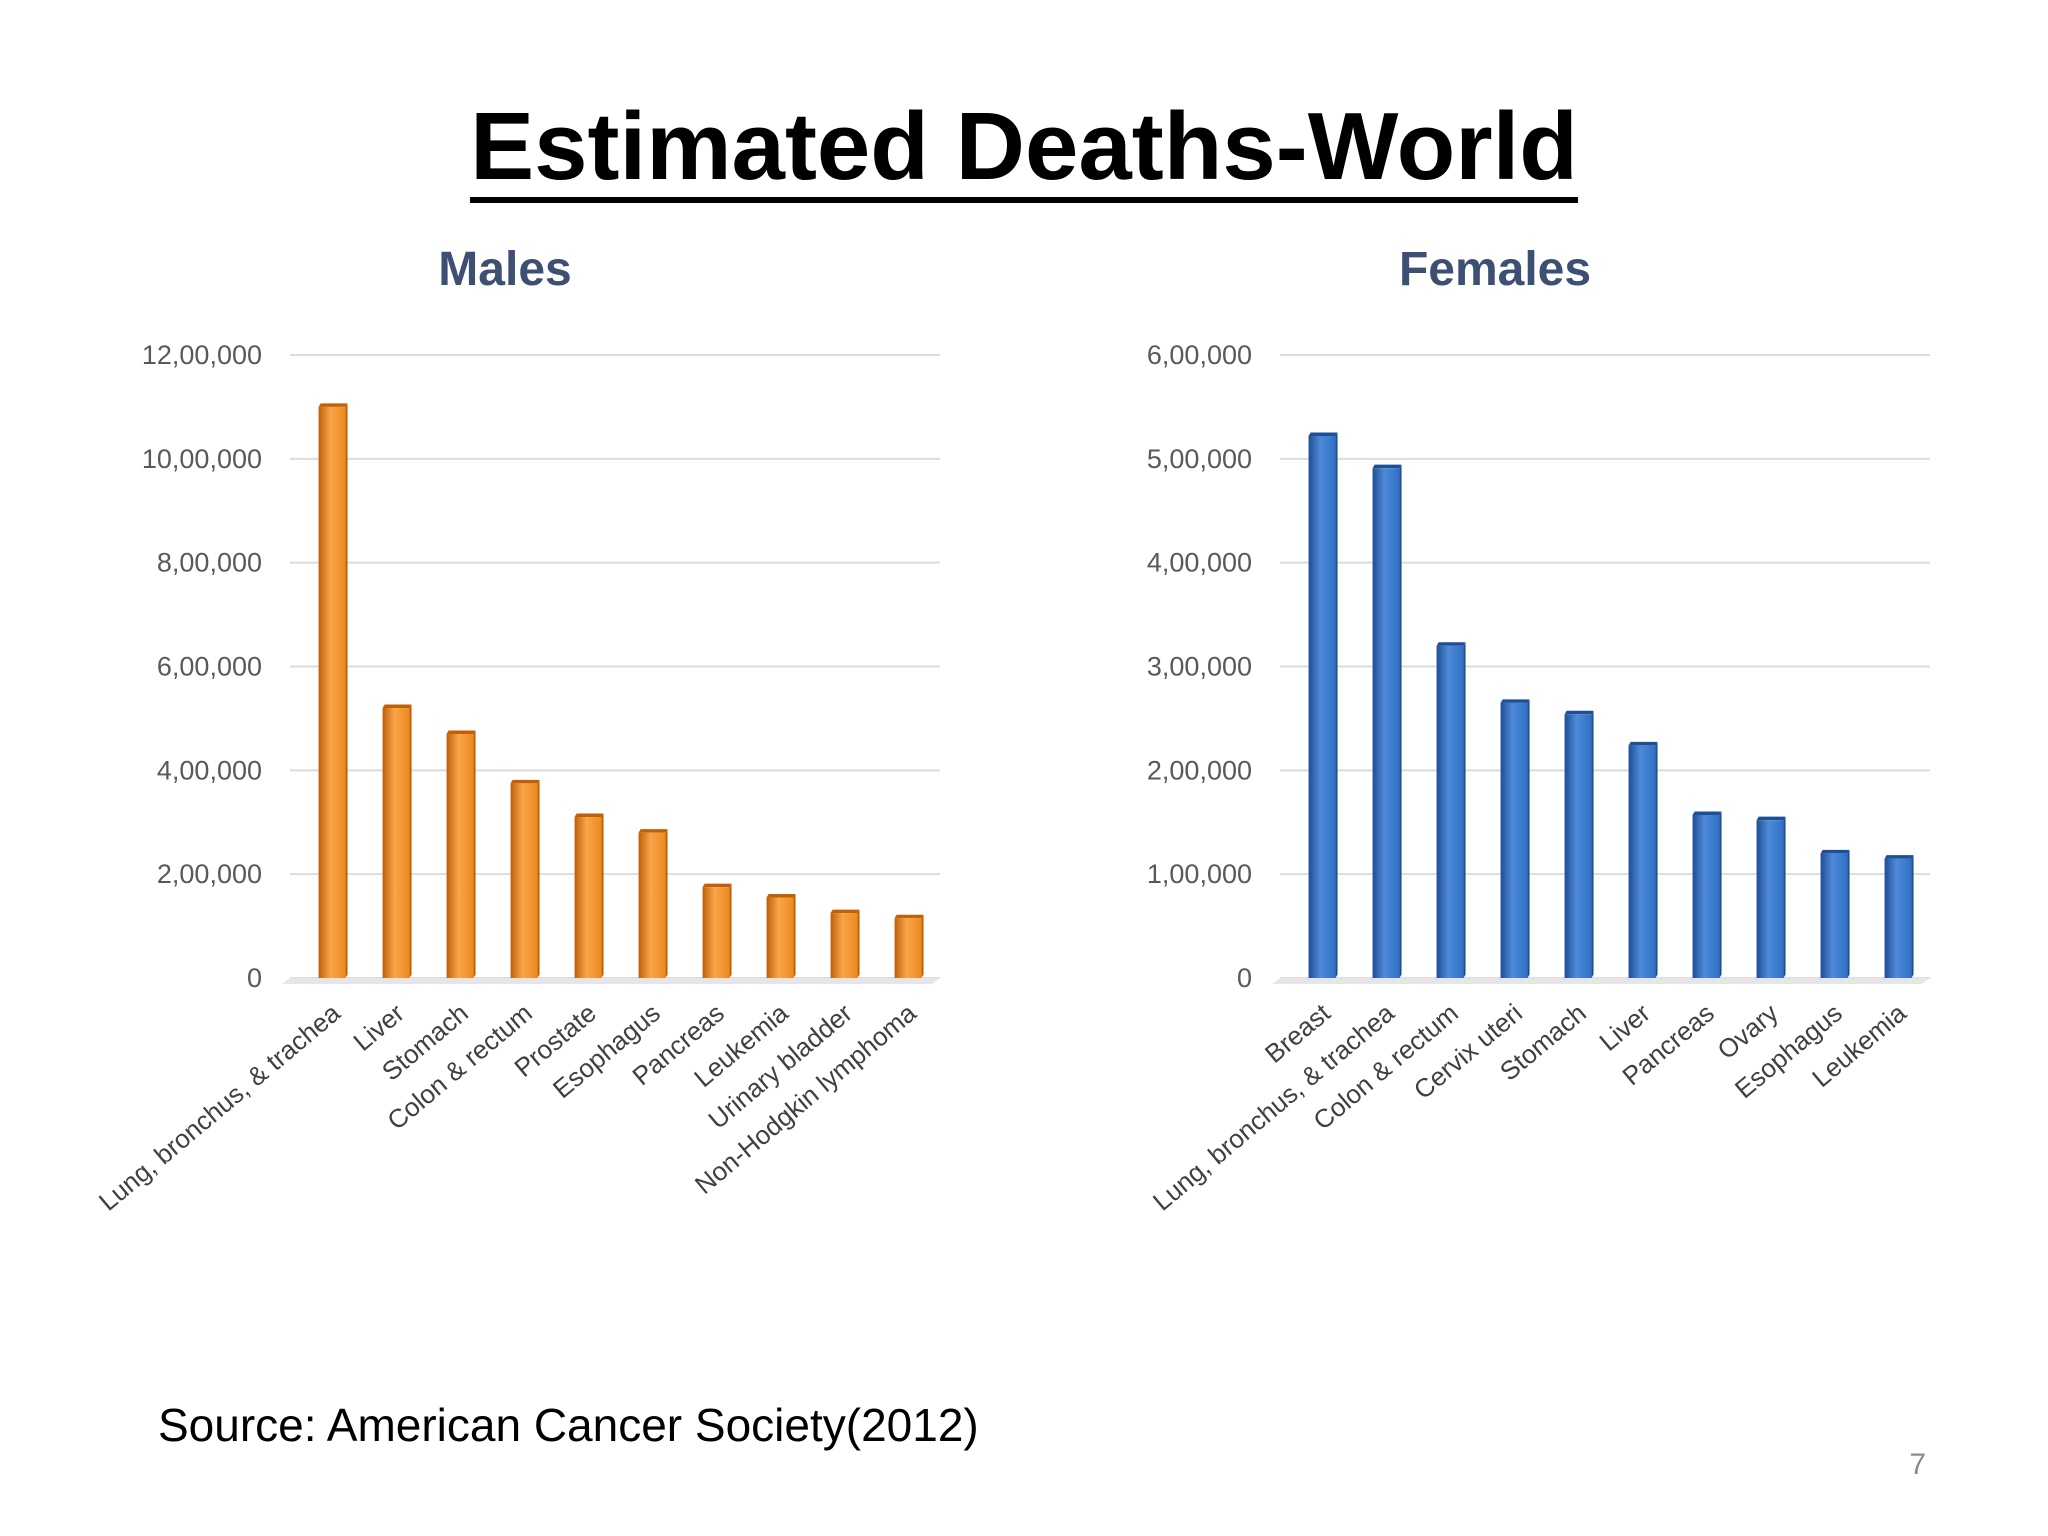 The width and height of the screenshot is (2048, 1536). What do you see at coordinates (1199, 874) in the screenshot?
I see `y-tick-label: 1,00,000` at bounding box center [1199, 874].